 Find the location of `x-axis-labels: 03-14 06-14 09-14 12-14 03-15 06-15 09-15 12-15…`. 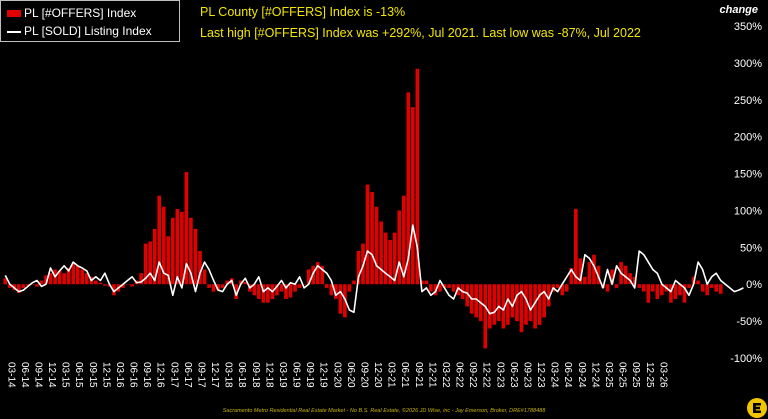

x-axis-labels: 03-14 06-14 09-14 12-14 03-15 06-15 09-15 12-15… is located at coordinates (336, 375).